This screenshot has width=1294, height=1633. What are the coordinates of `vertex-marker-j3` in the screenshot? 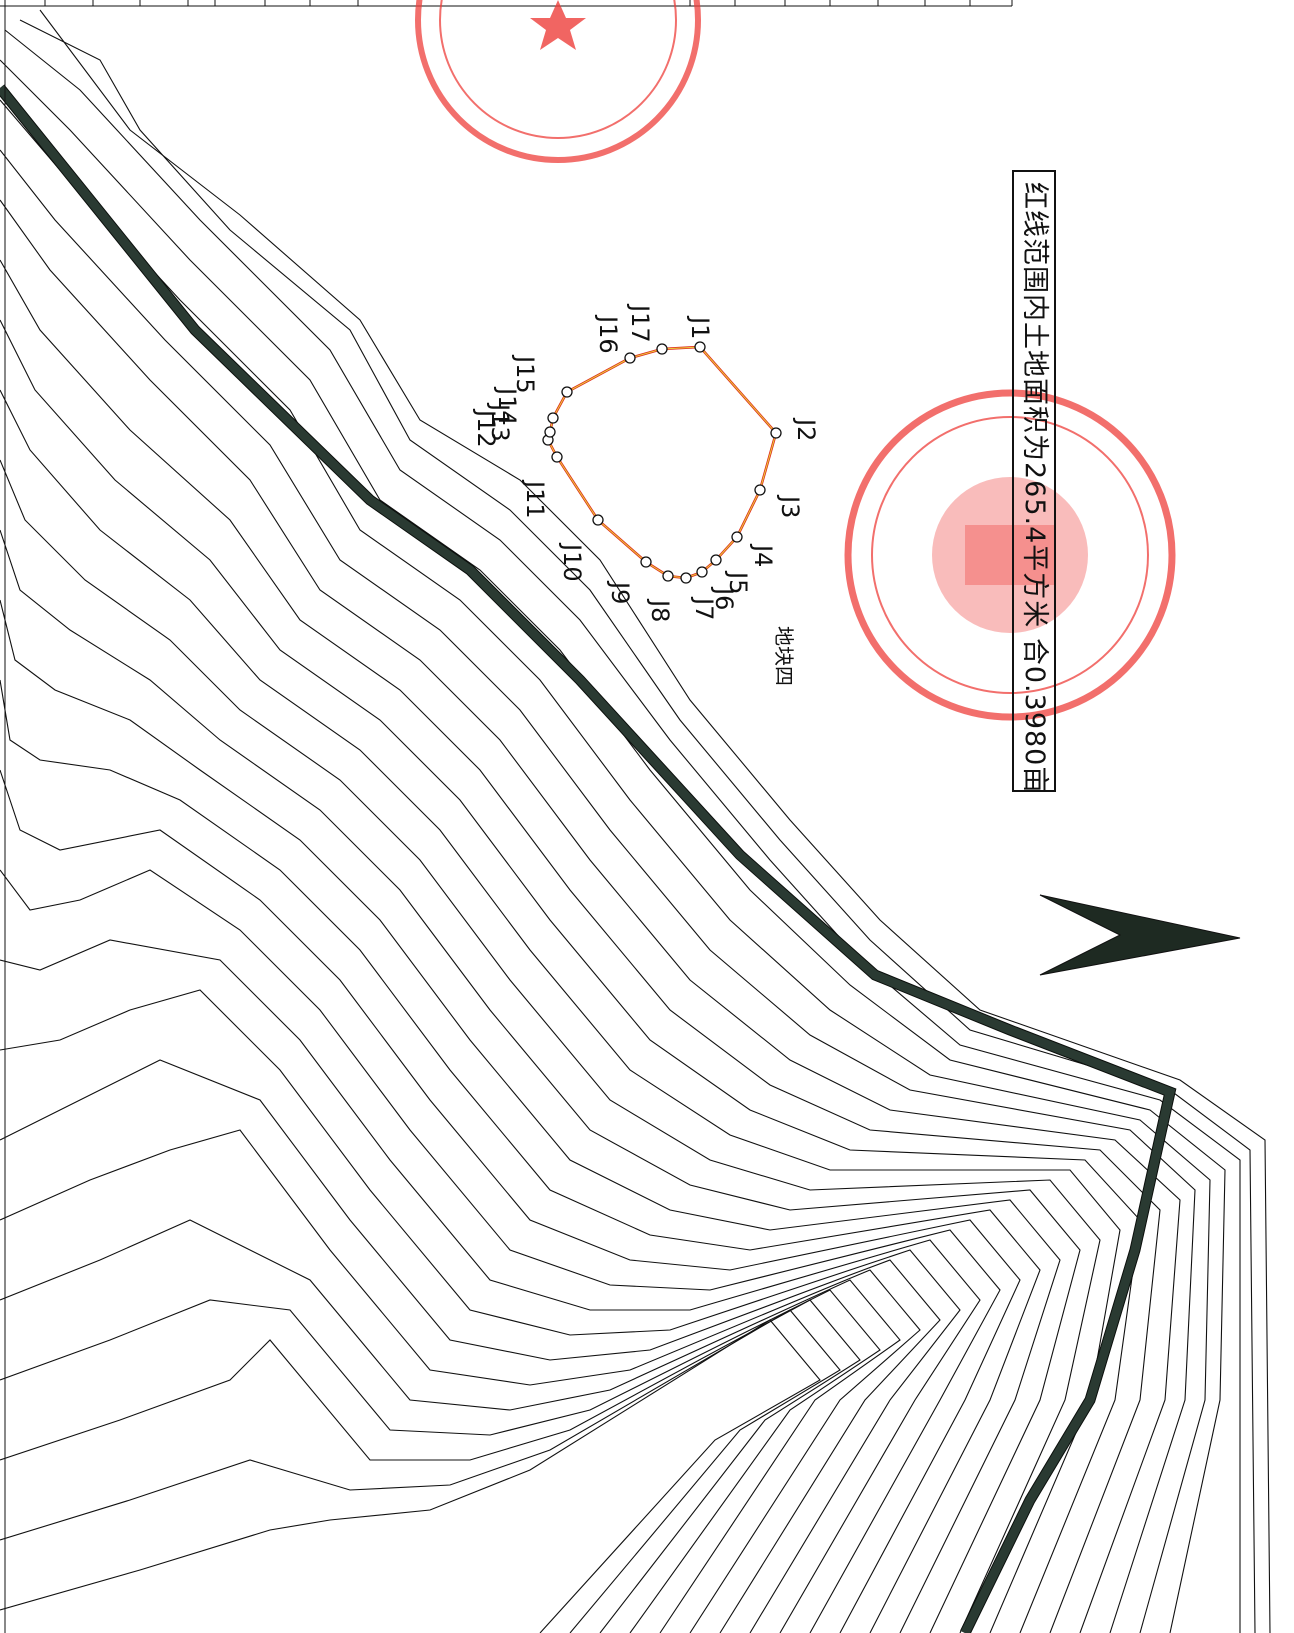 It's located at (760, 490).